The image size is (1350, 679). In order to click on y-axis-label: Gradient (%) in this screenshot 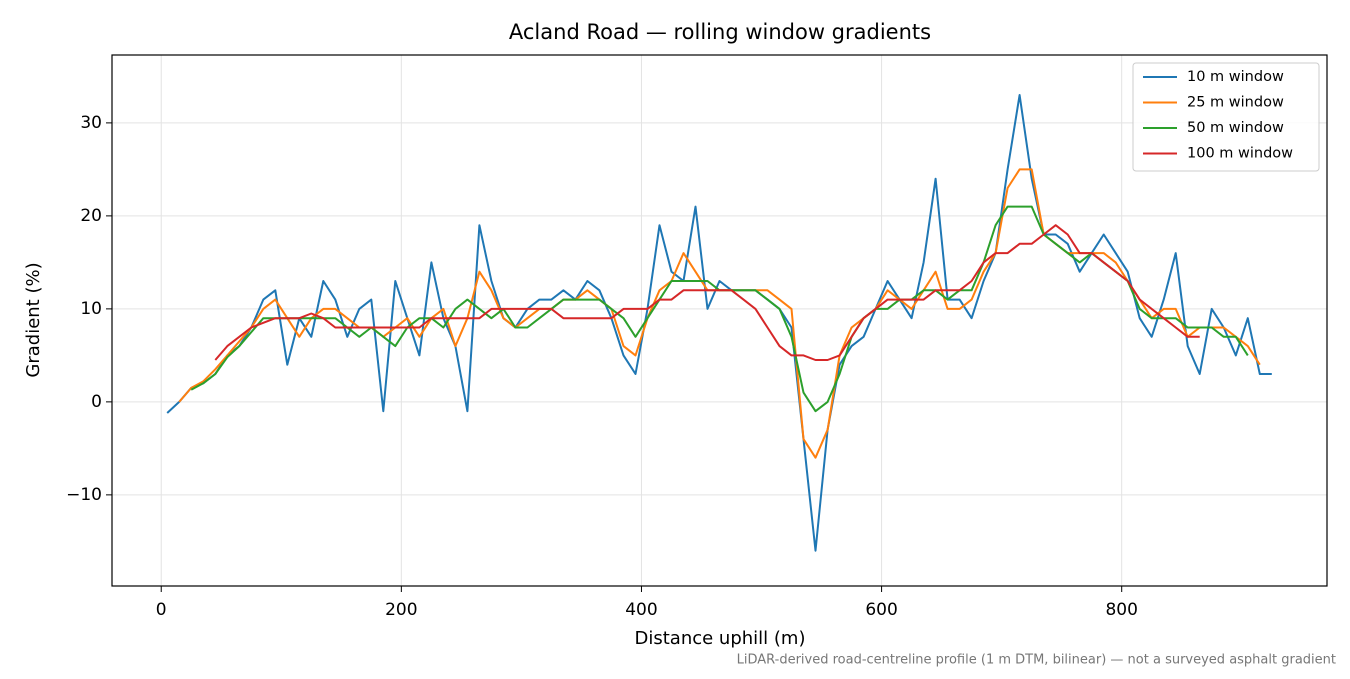, I will do `click(33, 319)`.